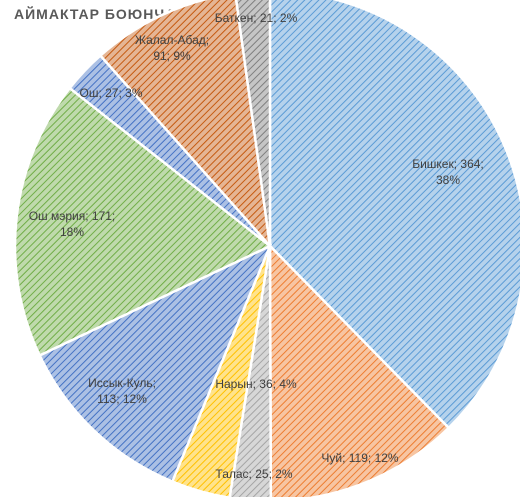 Image resolution: width=520 pixels, height=497 pixels. What do you see at coordinates (95, 14) in the screenshot?
I see `chart-title: АЙМАКТАР БОЮНЧА` at bounding box center [95, 14].